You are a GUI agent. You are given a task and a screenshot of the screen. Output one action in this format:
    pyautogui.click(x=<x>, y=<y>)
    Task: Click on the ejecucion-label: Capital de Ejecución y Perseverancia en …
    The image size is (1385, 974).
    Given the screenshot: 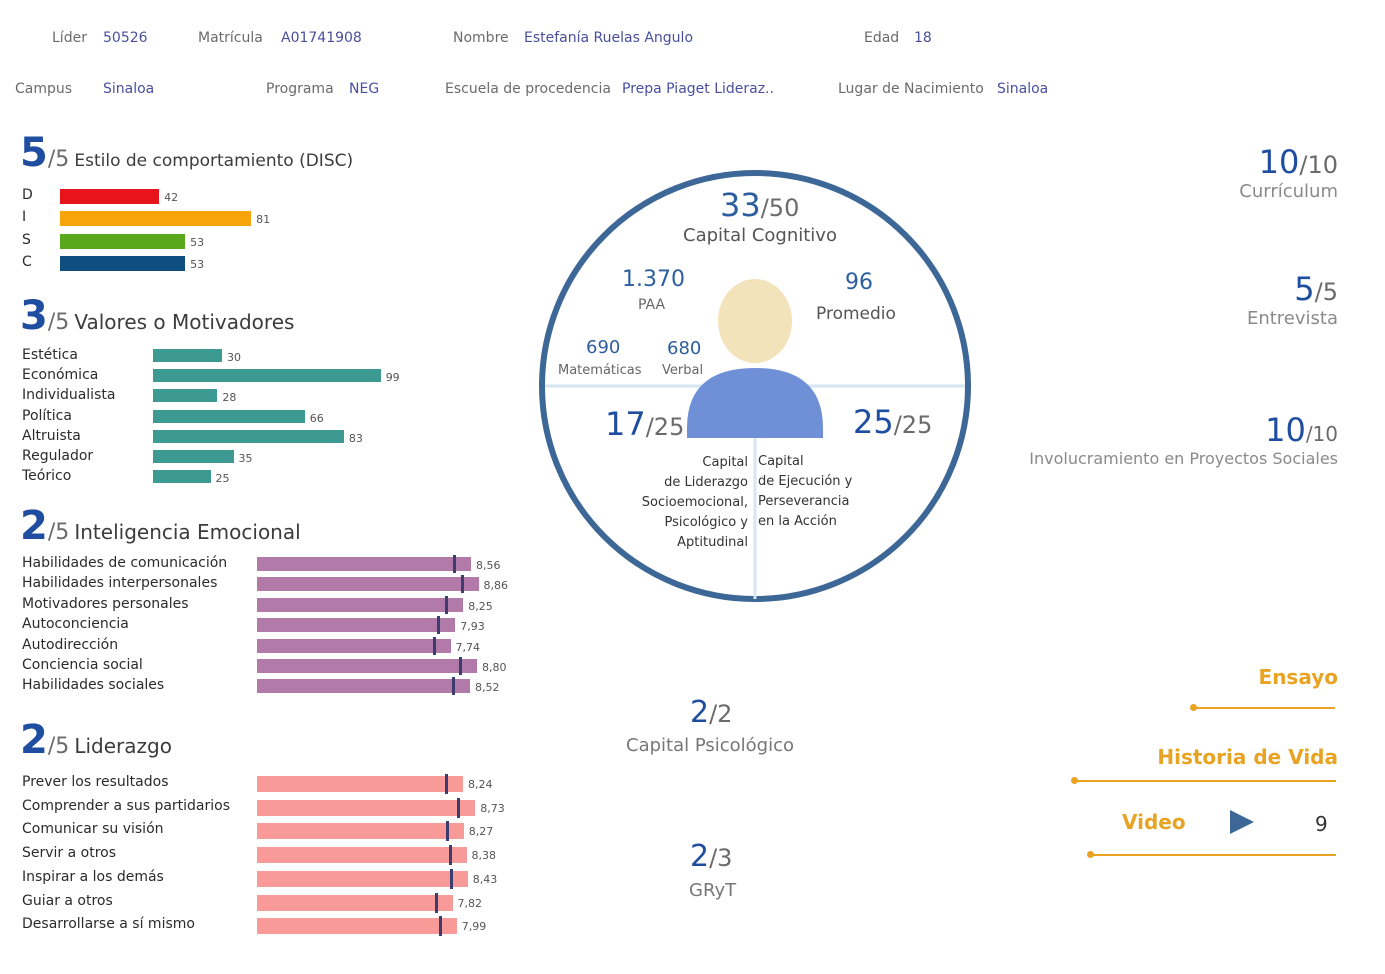 What is the action you would take?
    pyautogui.click(x=805, y=492)
    